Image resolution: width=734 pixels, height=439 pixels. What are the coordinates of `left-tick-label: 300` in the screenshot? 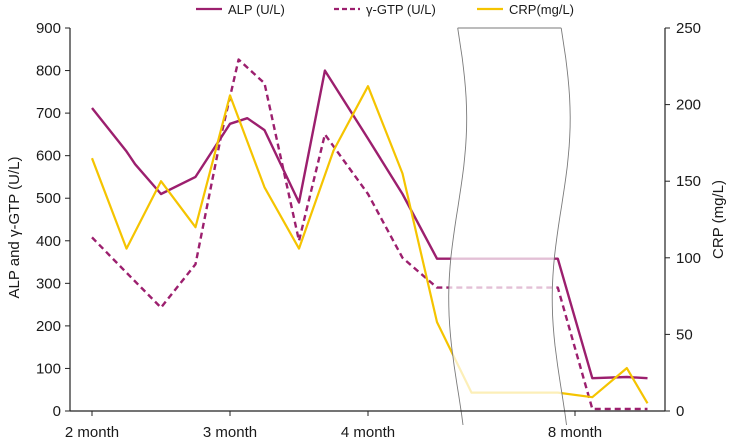 It's located at (48, 283).